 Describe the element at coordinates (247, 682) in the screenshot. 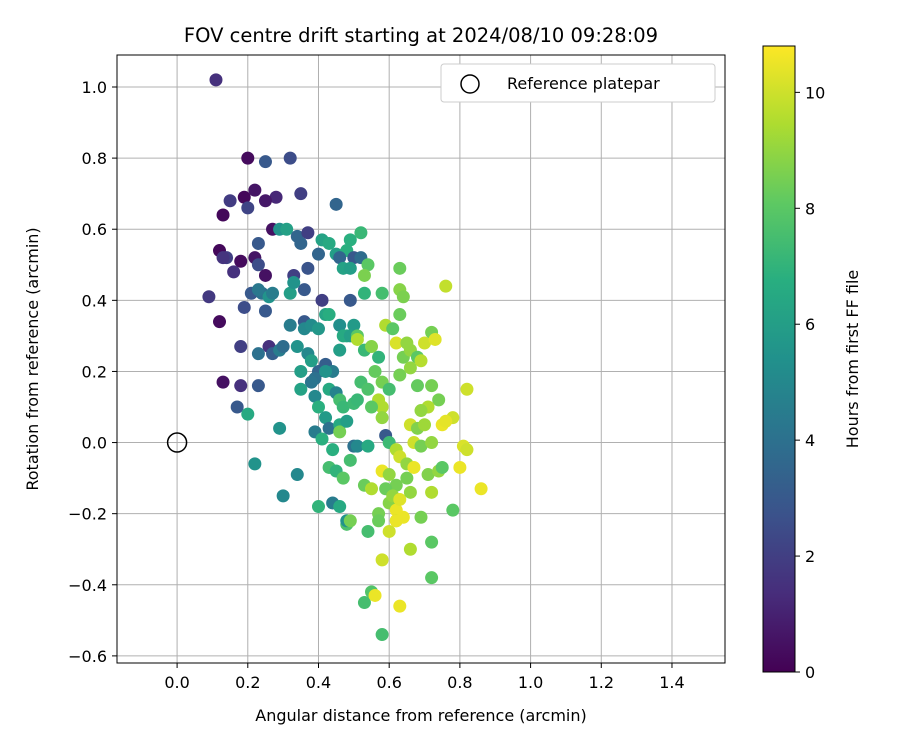

I see `x-tick-label: 0.2` at that location.